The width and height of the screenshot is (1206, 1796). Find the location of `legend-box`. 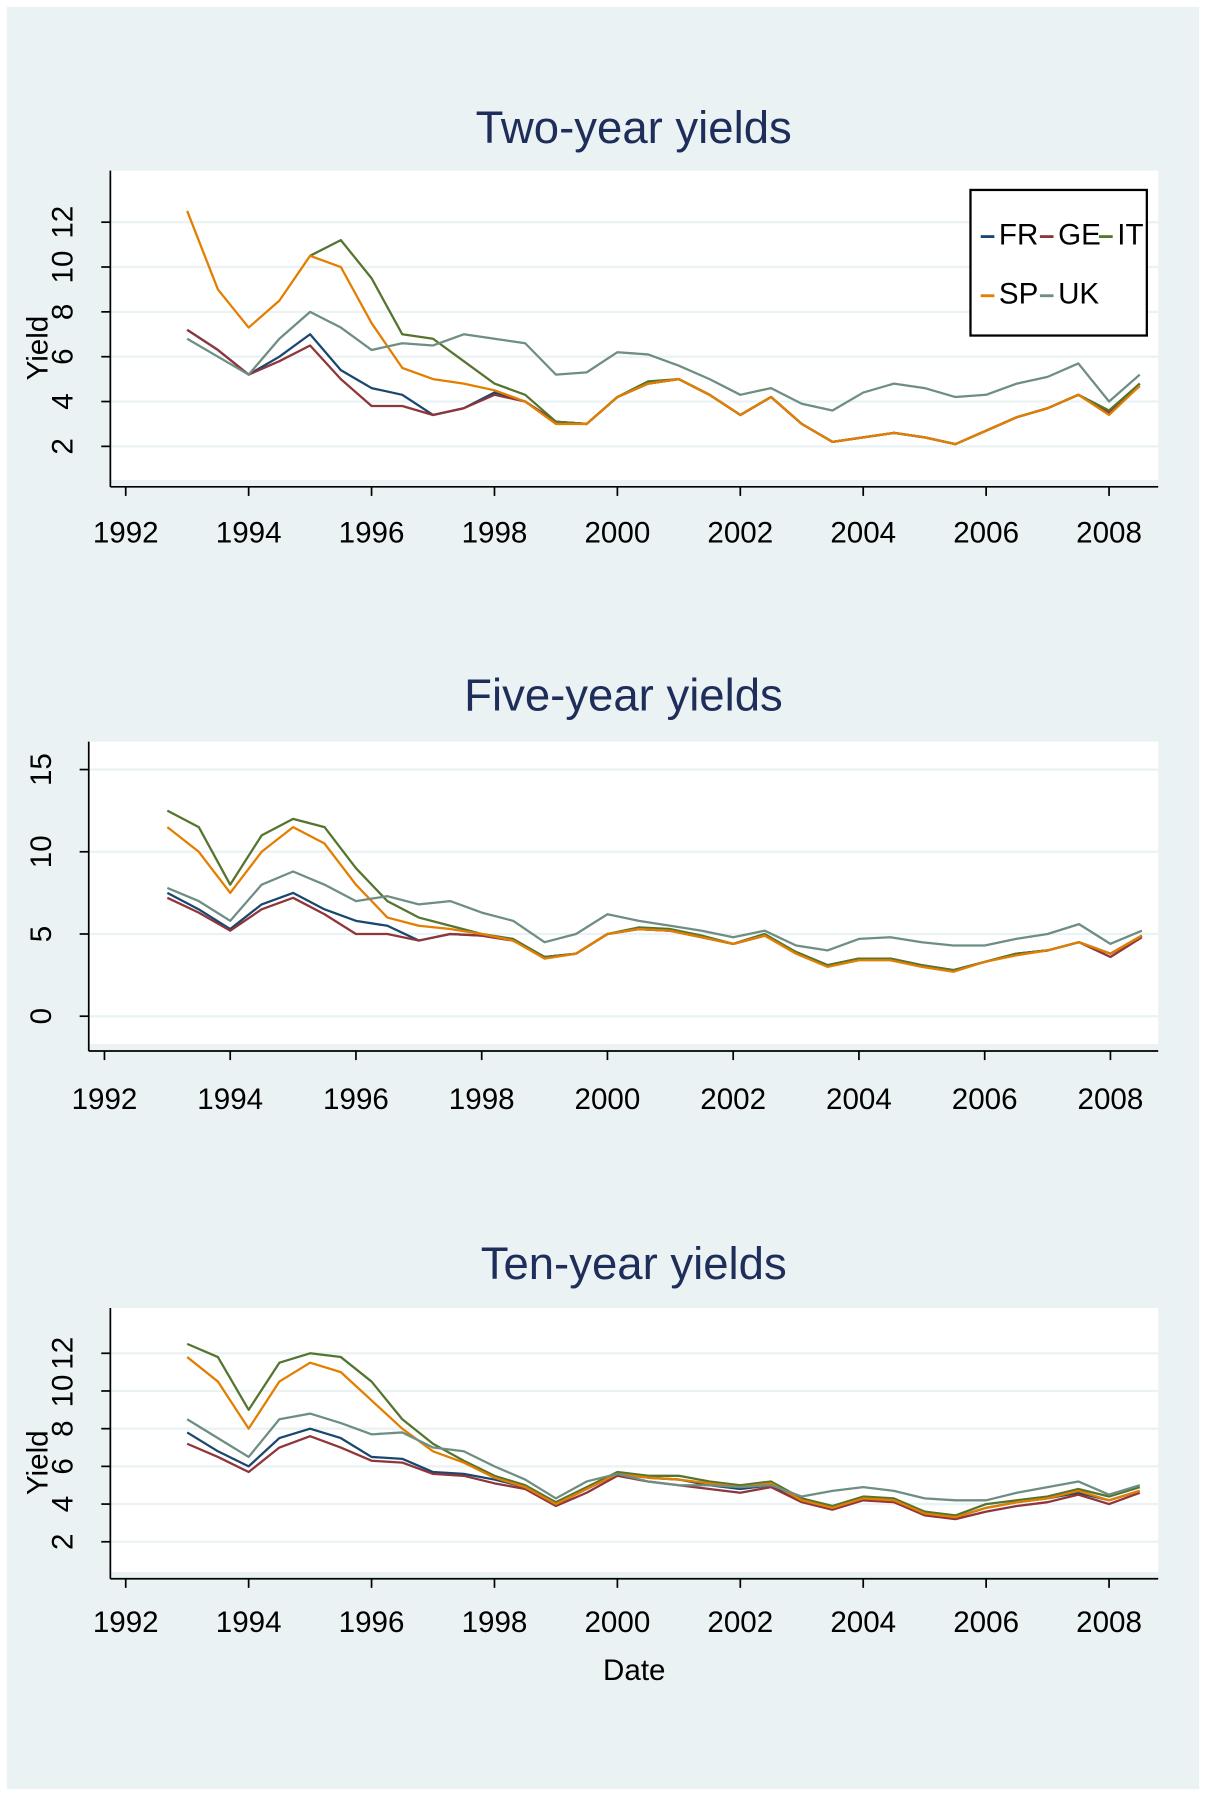

legend-box is located at coordinates (1058, 262).